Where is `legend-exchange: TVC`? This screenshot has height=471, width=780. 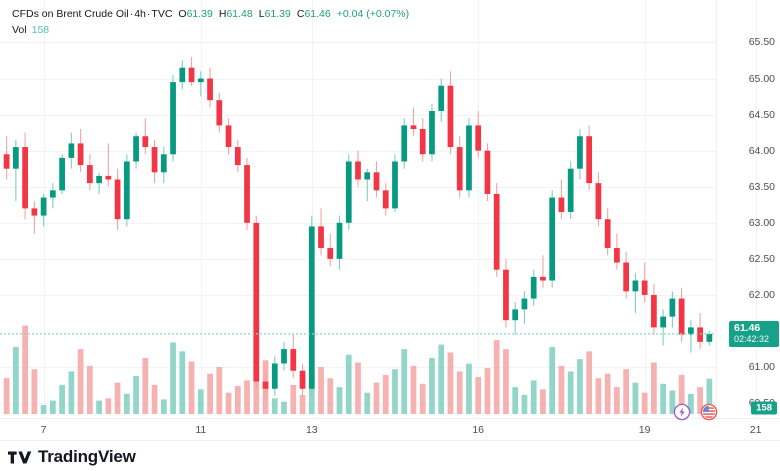 legend-exchange: TVC is located at coordinates (162, 14).